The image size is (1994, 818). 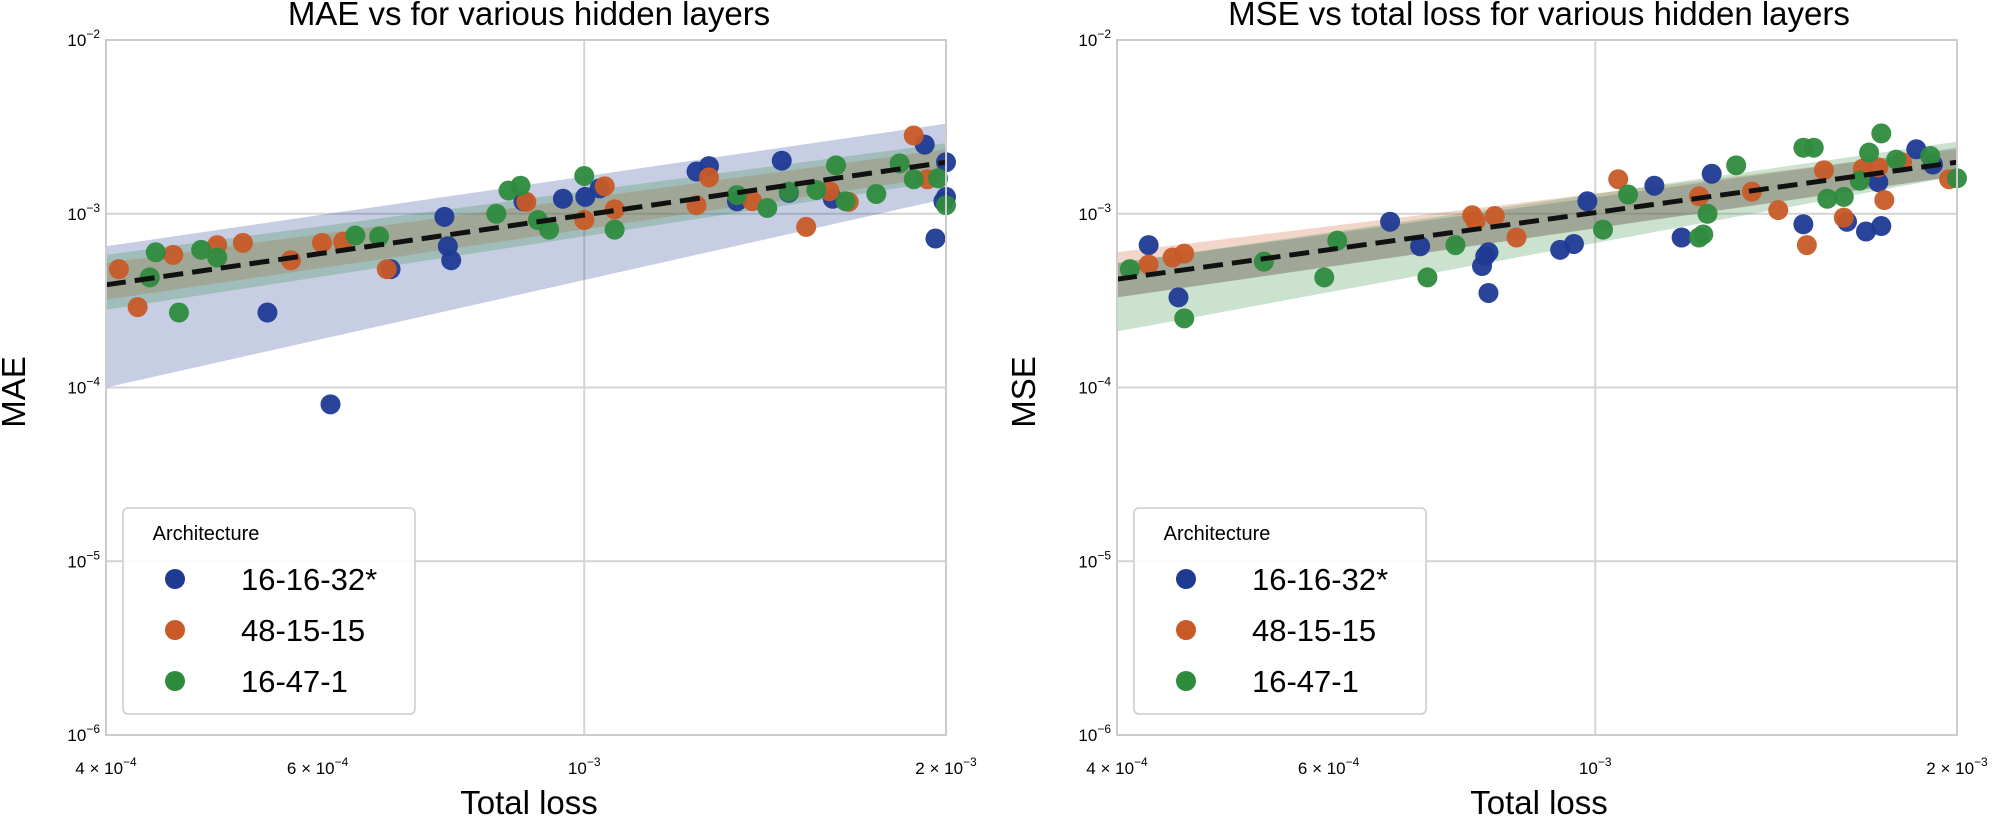 What do you see at coordinates (1094, 733) in the screenshot?
I see `mse-y-tick-label-0: 10⁻⁶` at bounding box center [1094, 733].